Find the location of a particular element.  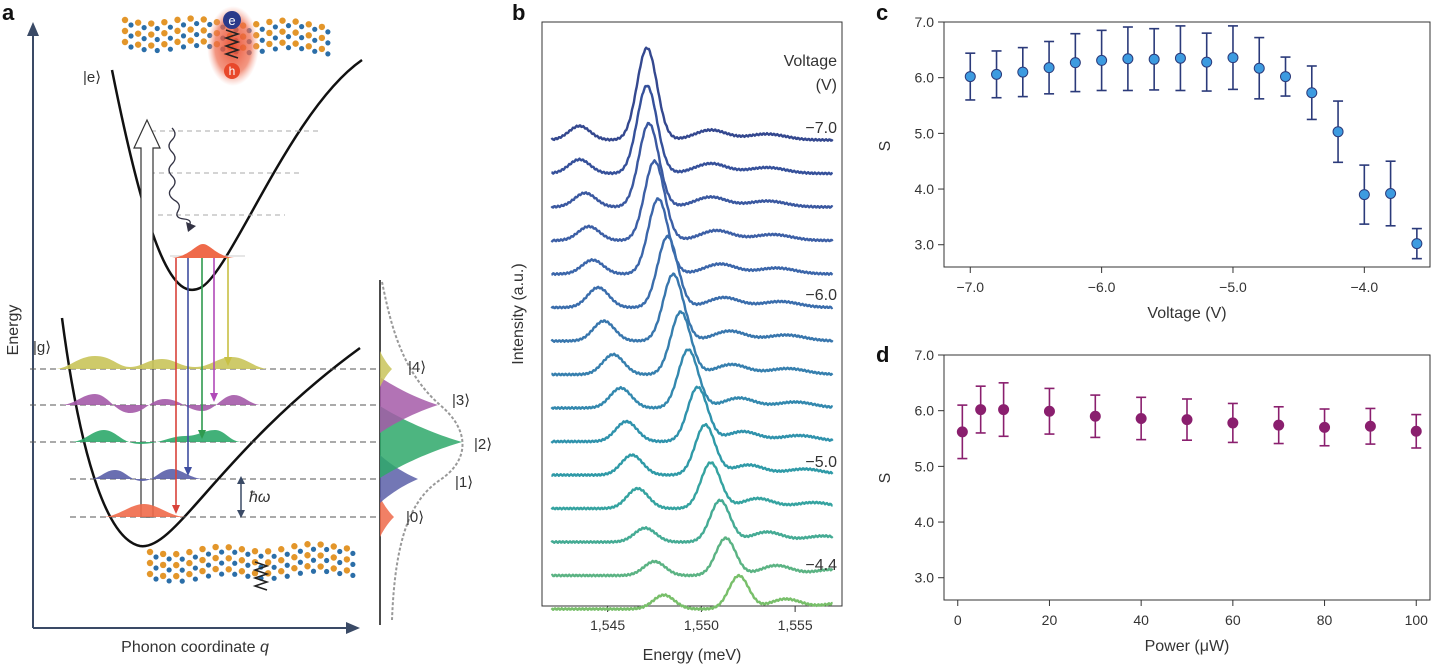

relaxation-wavy-arrow-icon is located at coordinates (179, 177).